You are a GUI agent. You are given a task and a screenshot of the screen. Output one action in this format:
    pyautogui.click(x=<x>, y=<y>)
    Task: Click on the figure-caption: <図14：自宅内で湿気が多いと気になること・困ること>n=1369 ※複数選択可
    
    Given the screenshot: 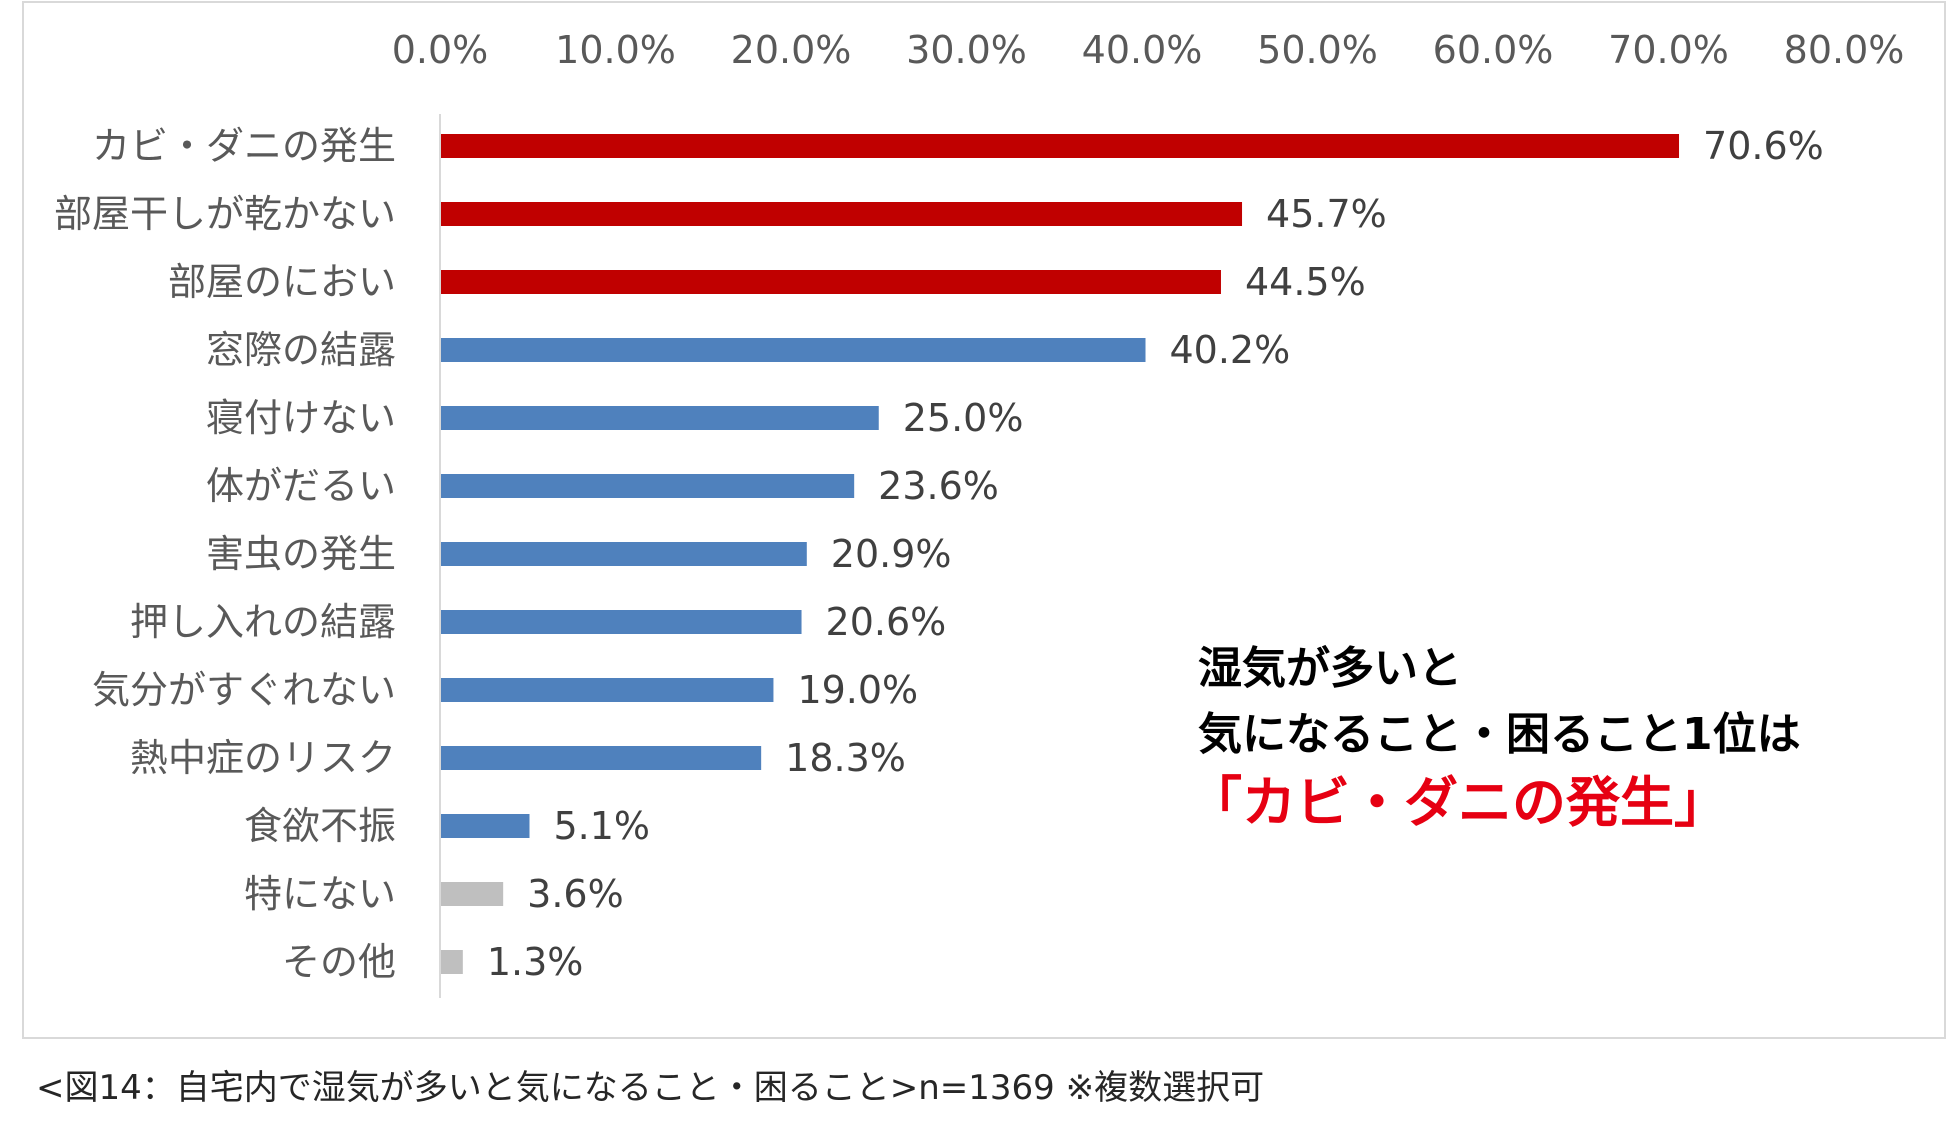 What is the action you would take?
    pyautogui.click(x=650, y=1088)
    